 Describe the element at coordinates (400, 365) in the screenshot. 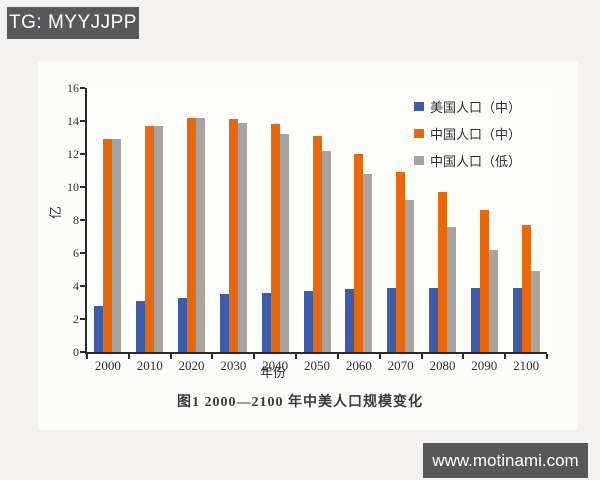

I see `x-axis-tick-label: 2070` at that location.